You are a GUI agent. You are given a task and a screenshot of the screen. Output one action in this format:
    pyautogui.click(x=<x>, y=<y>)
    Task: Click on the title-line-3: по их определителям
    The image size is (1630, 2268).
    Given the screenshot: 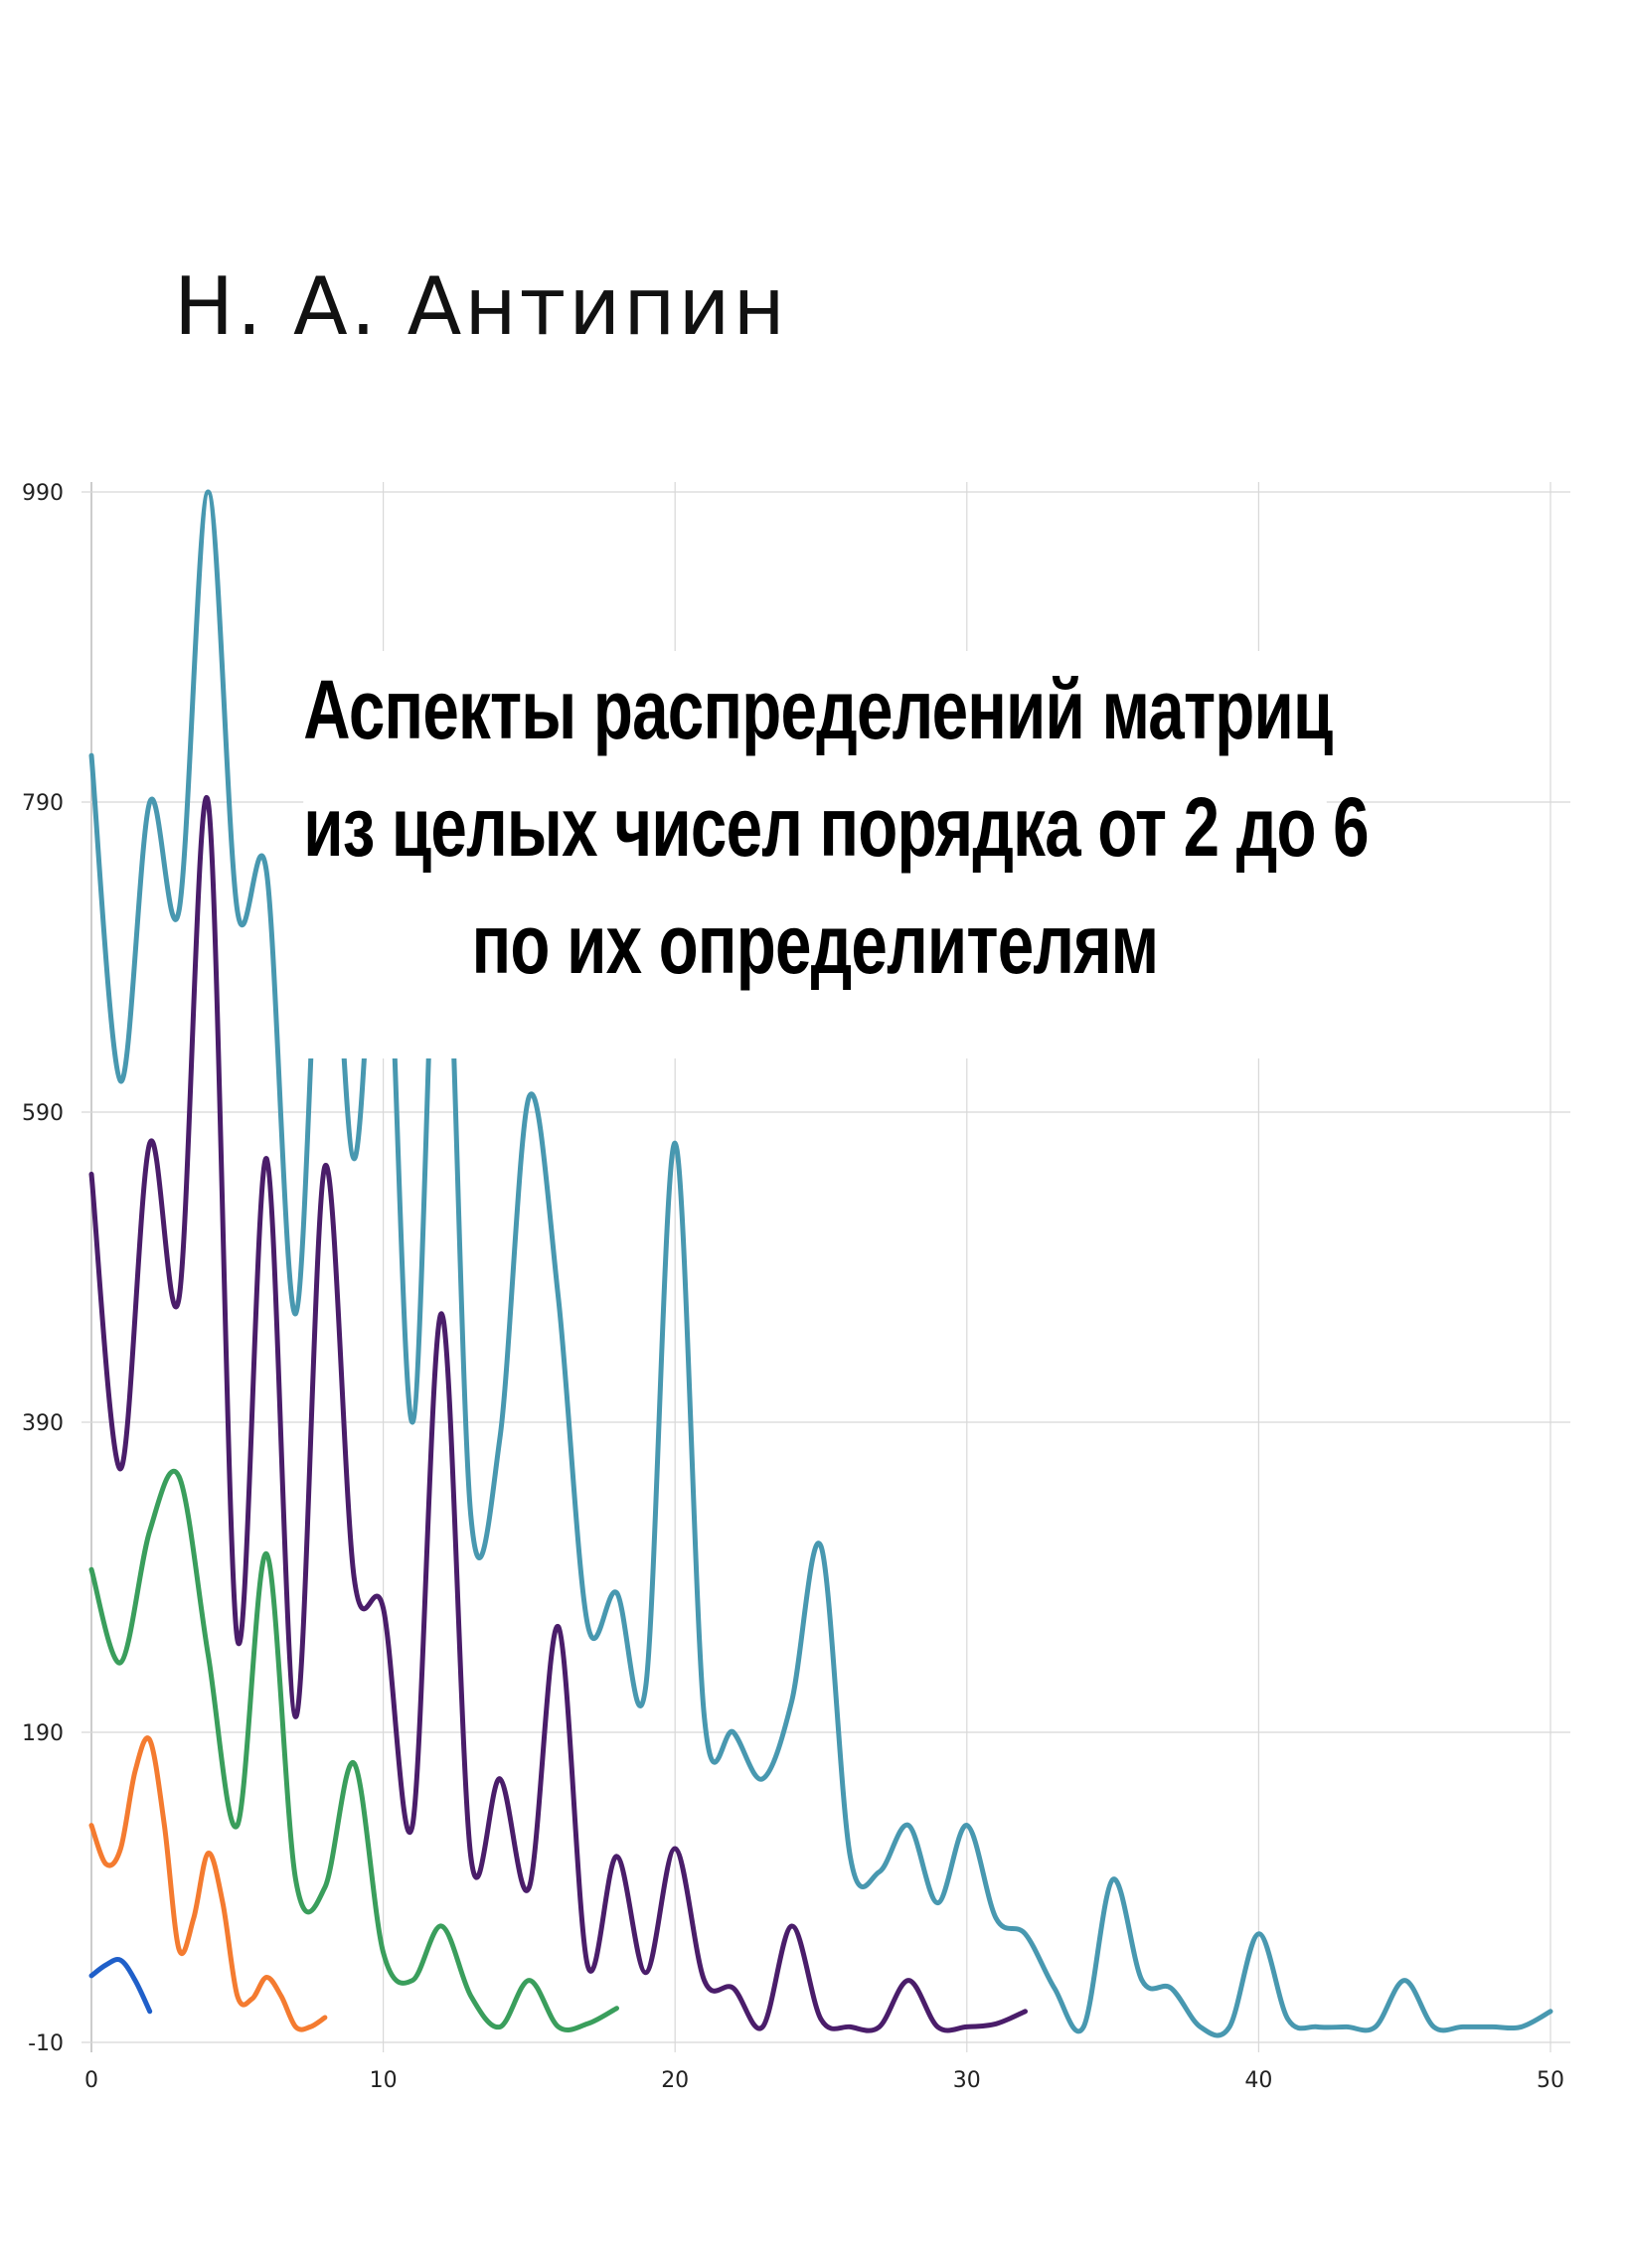 What is the action you would take?
    pyautogui.click(x=815, y=944)
    